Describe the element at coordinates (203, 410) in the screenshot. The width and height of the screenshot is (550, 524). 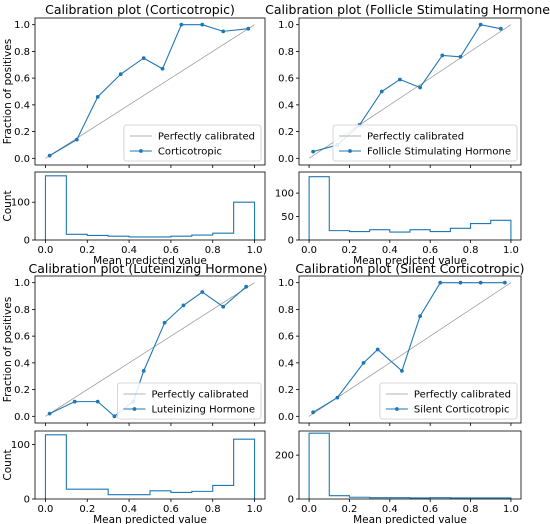
I see `legend-label-series: Luteinizing Hormone` at that location.